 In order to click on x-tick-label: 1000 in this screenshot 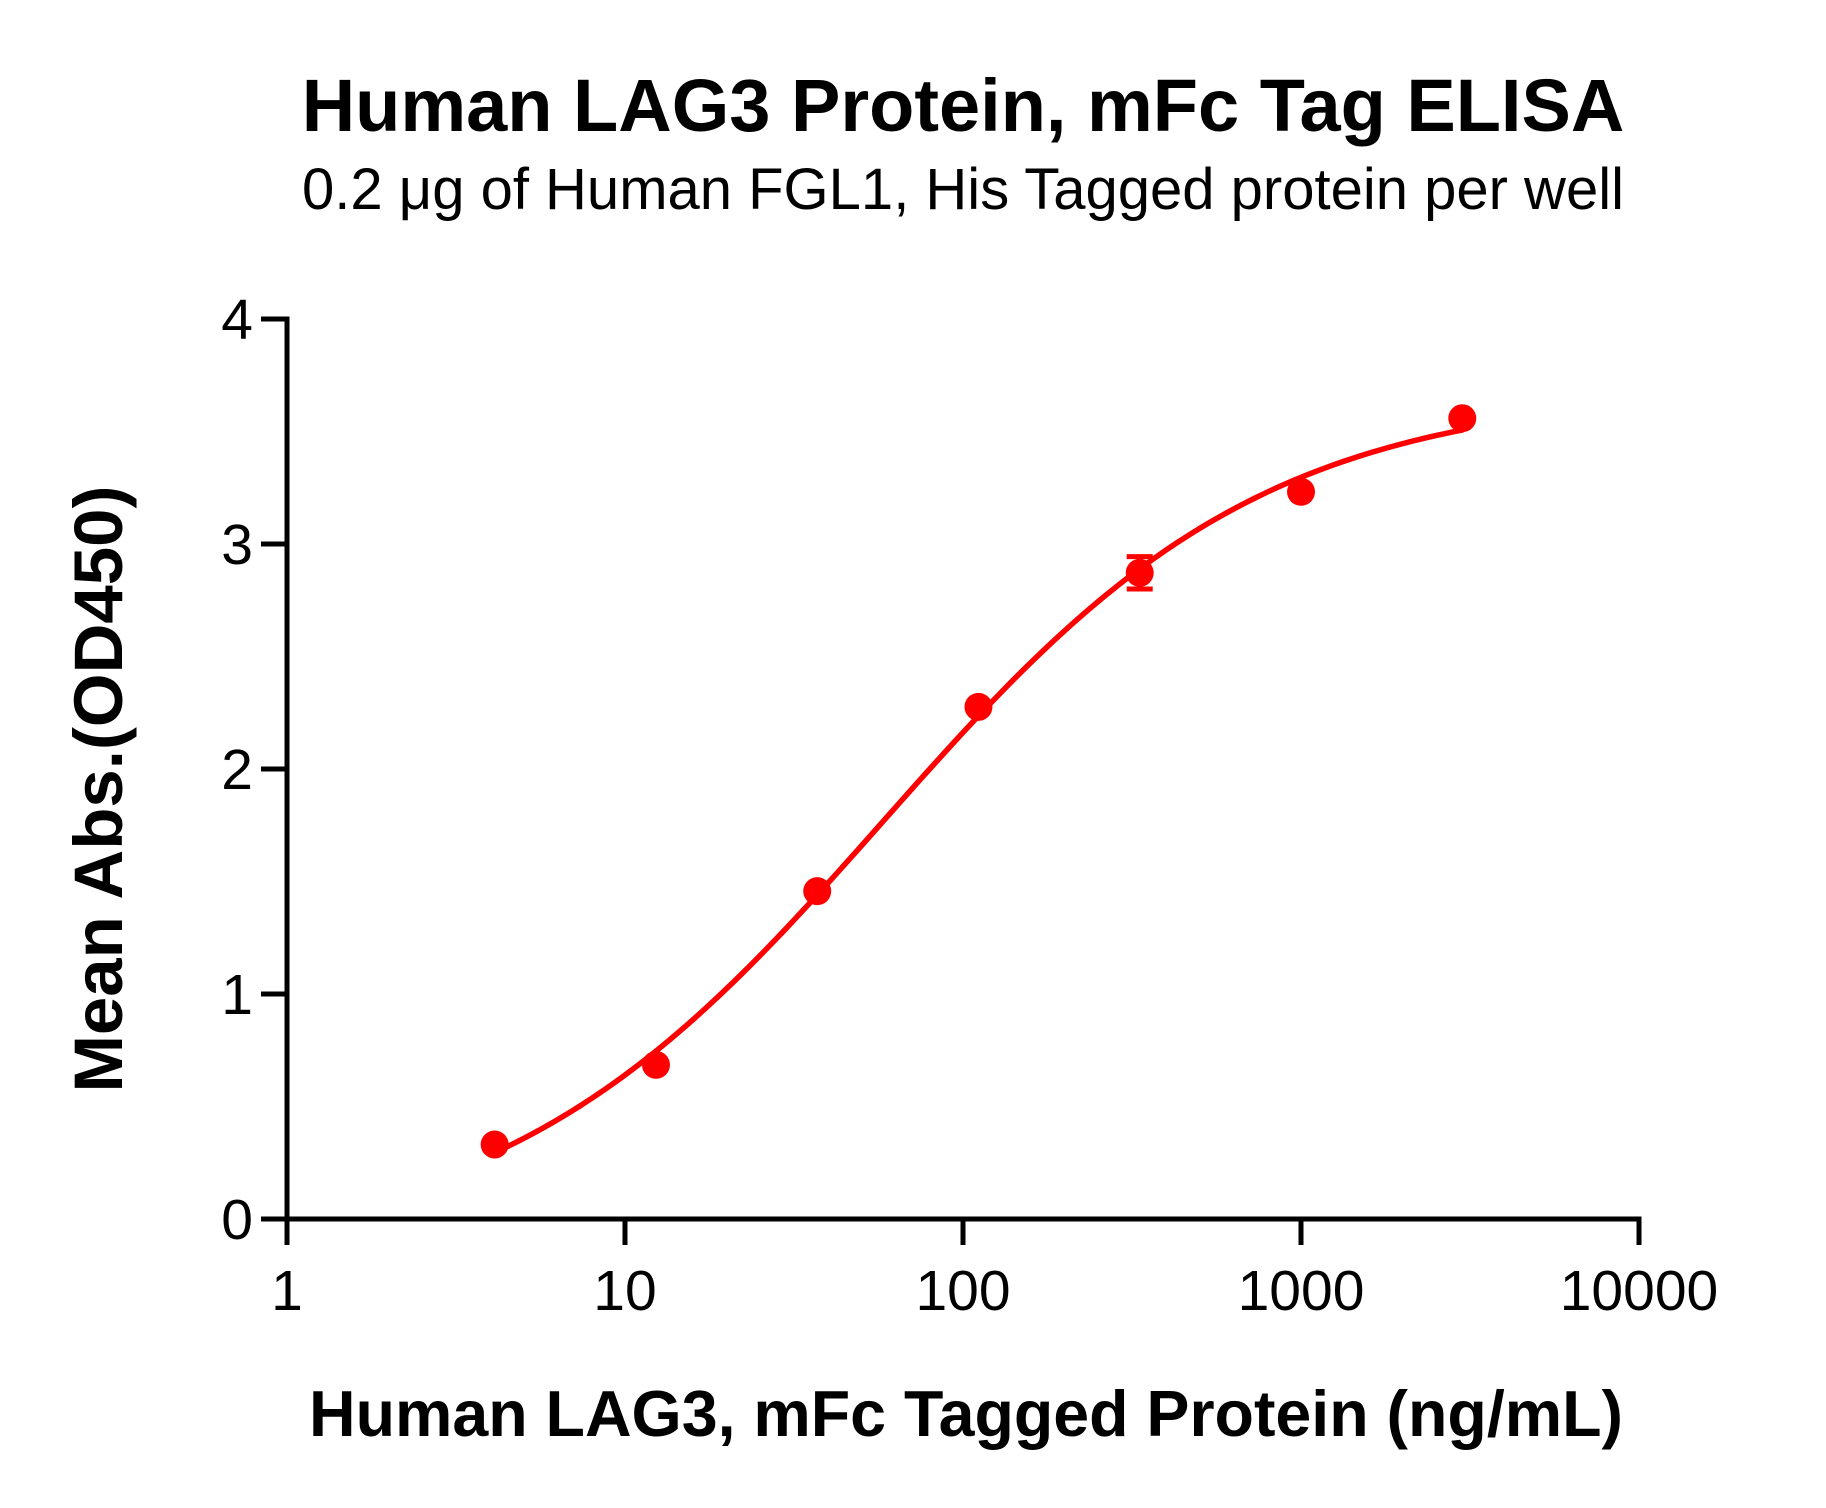, I will do `click(1301, 1291)`.